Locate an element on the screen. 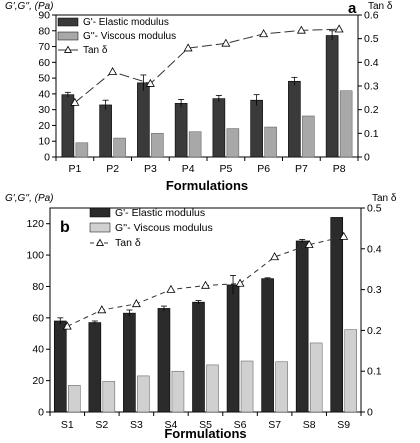  x-tick-label: S7 is located at coordinates (274, 425).